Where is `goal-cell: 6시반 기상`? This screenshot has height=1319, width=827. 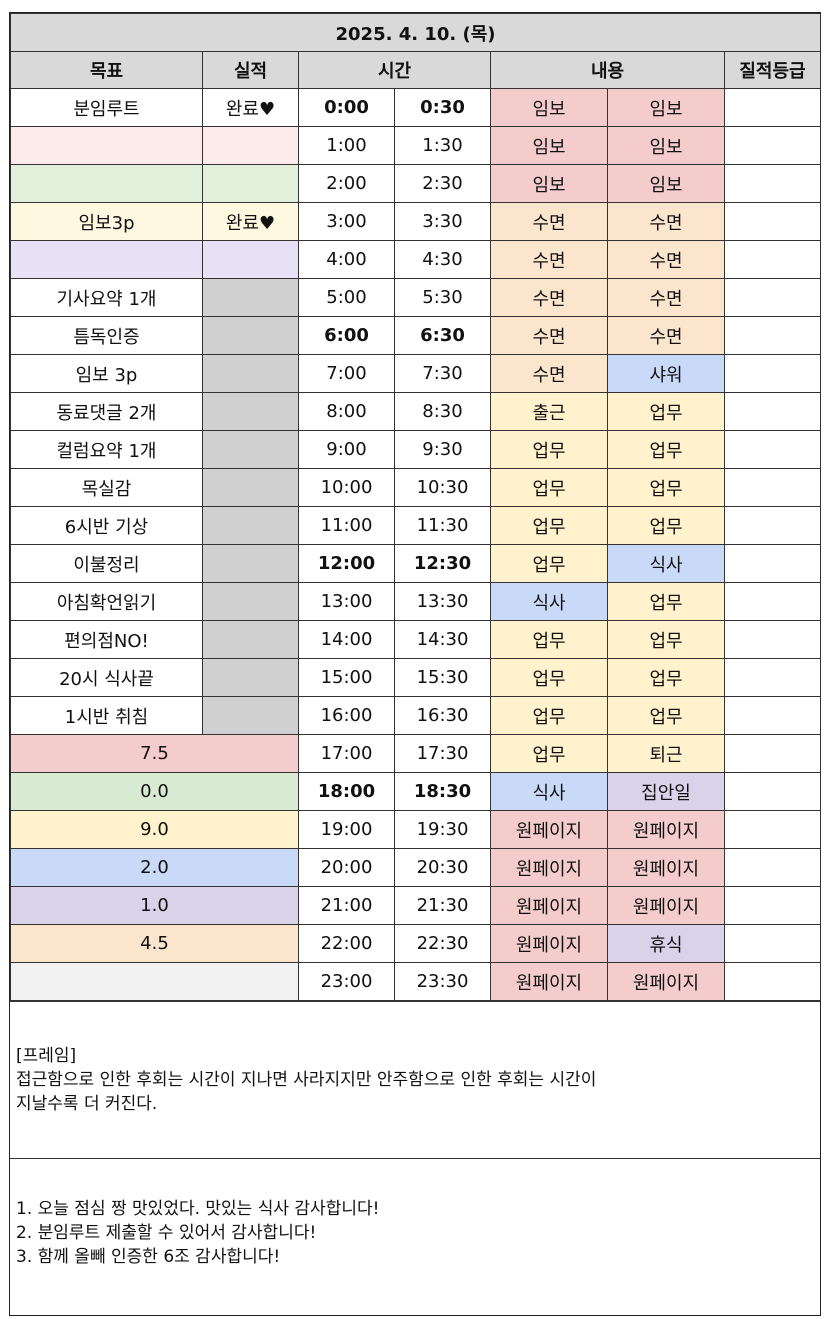
goal-cell: 6시반 기상 is located at coordinates (106, 525).